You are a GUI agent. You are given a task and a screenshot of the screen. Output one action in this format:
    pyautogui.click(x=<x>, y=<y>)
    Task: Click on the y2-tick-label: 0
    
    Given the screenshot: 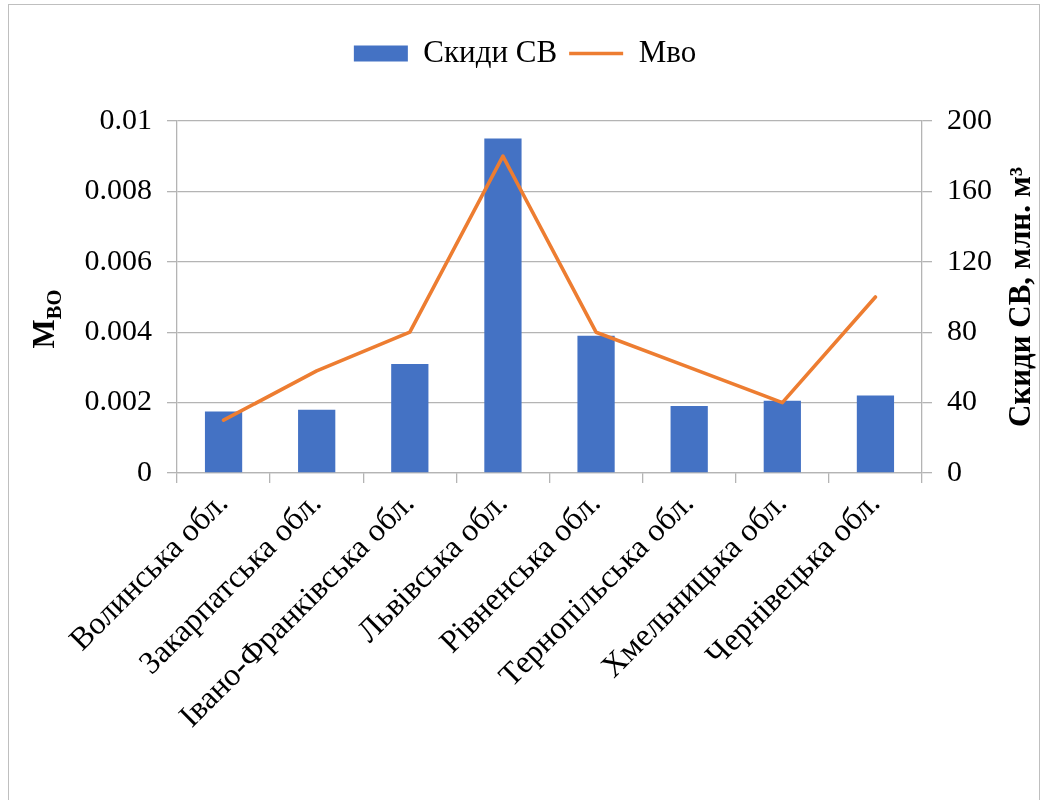 What is the action you would take?
    pyautogui.click(x=954, y=470)
    